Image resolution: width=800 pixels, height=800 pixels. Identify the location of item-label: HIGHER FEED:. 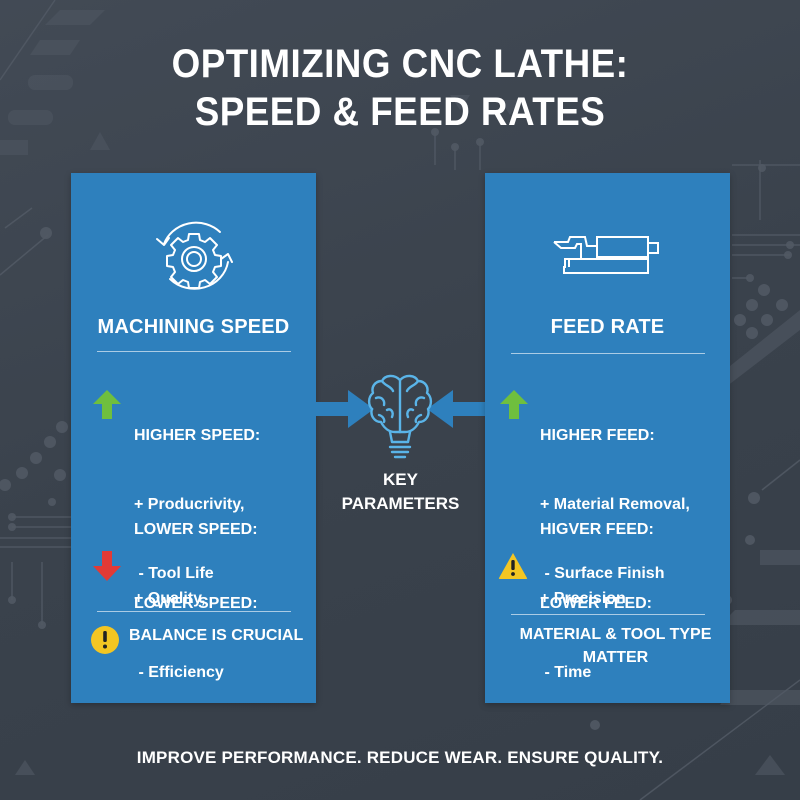
(597, 435).